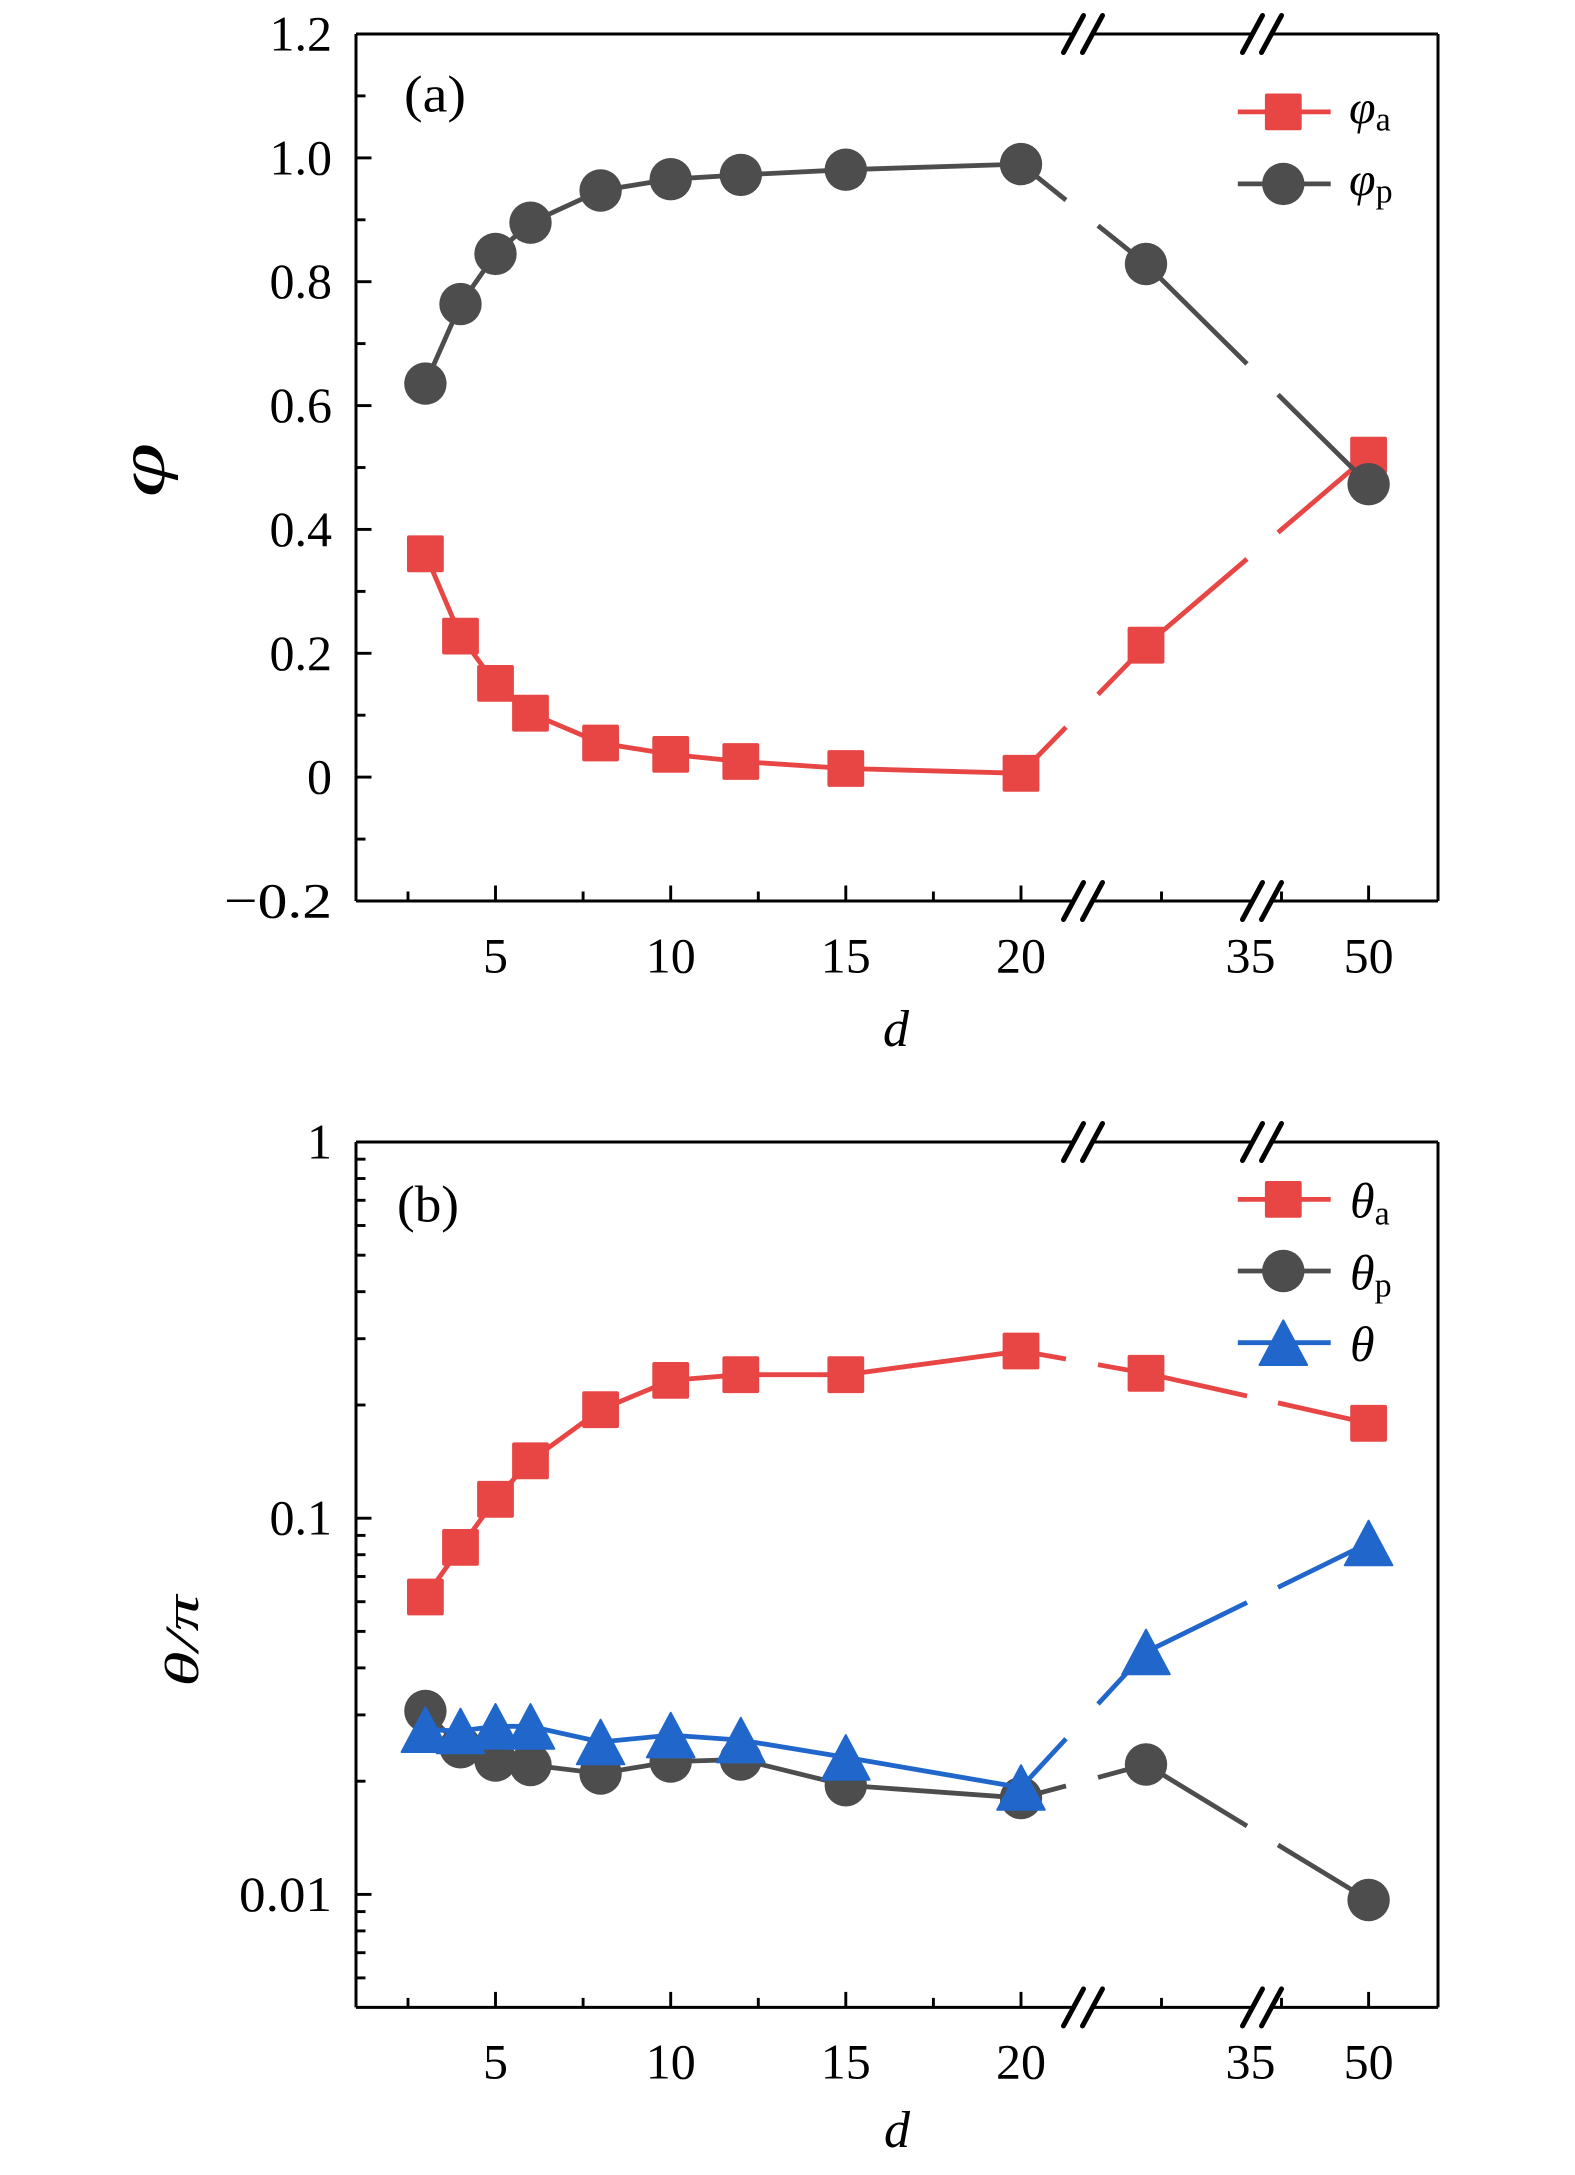 This screenshot has width=1575, height=2175. Describe the element at coordinates (301, 34) in the screenshot. I see `svg-text: 1.2` at that location.